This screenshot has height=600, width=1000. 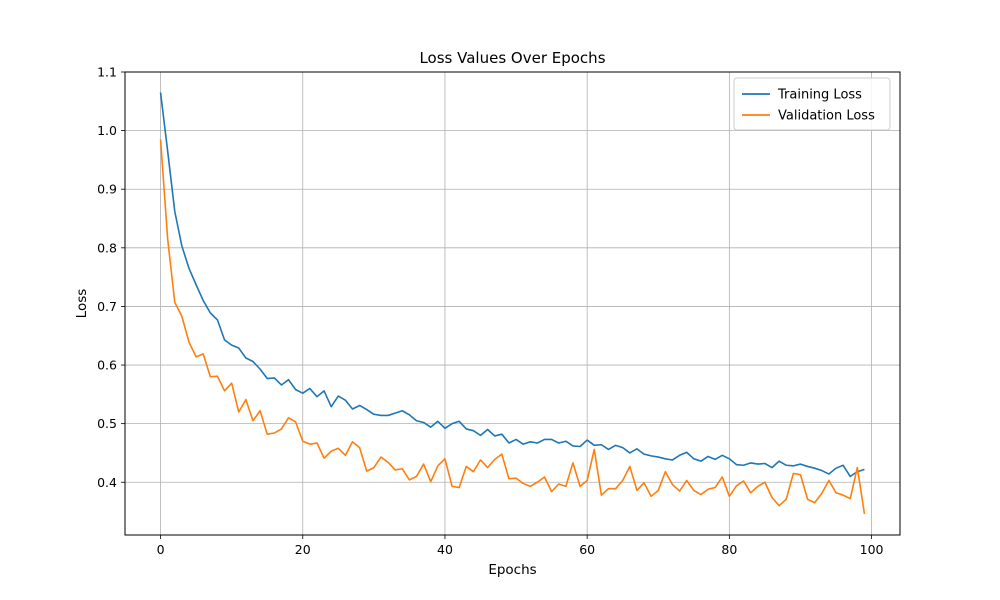 What do you see at coordinates (520, 546) in the screenshot?
I see `x-axis-ticks: 0 20 40 60 80 100` at bounding box center [520, 546].